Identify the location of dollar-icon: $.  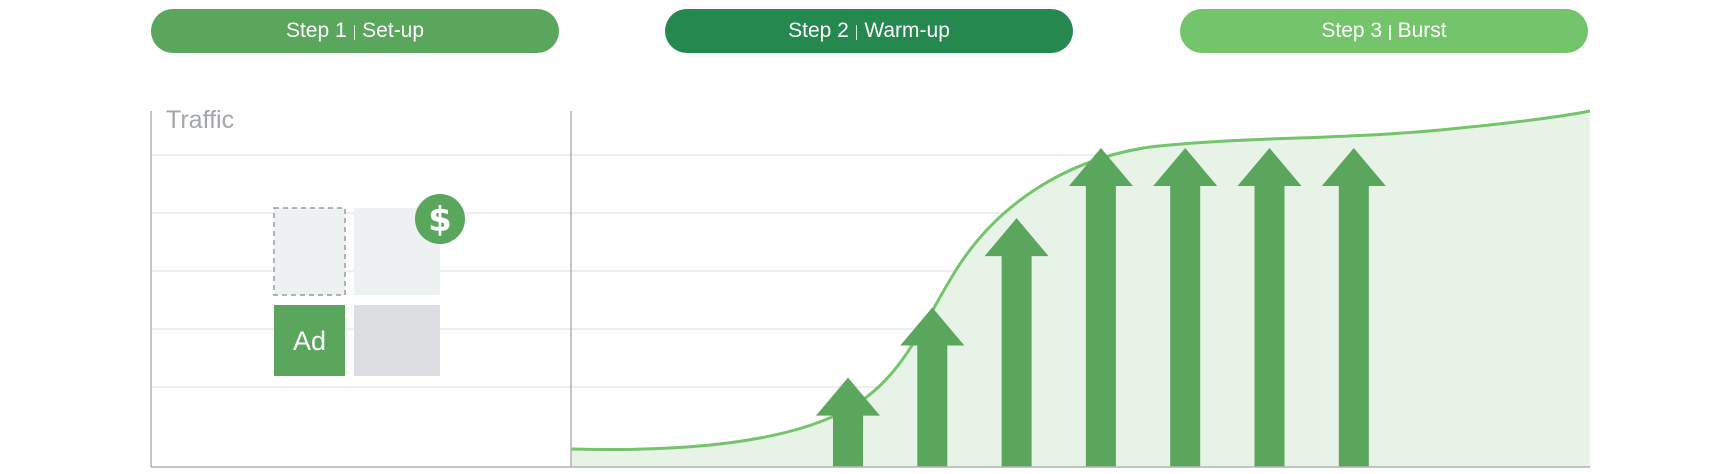
(440, 219).